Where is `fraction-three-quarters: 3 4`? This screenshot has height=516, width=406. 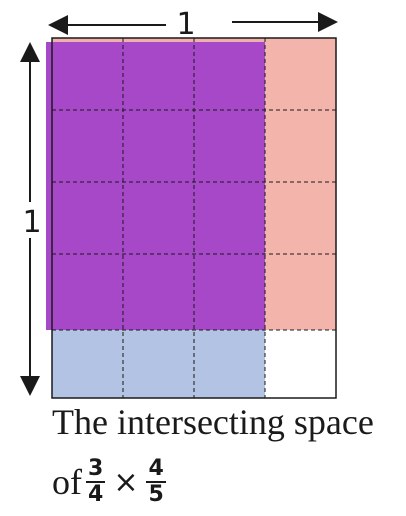
fraction-three-quarters: 3 4 is located at coordinates (96, 481).